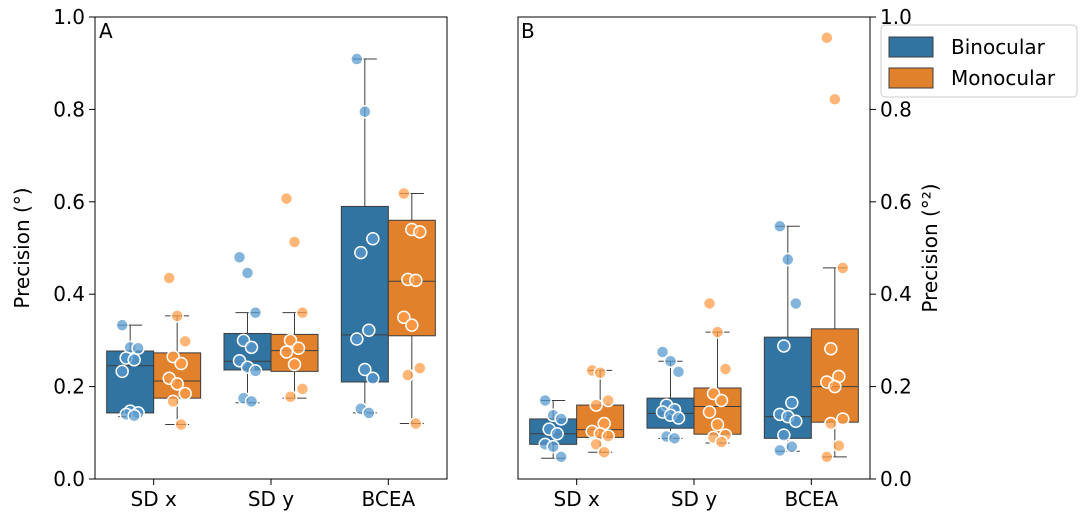 The height and width of the screenshot is (519, 1087). I want to click on panel-a-y-tick-label: 0.6, so click(69, 202).